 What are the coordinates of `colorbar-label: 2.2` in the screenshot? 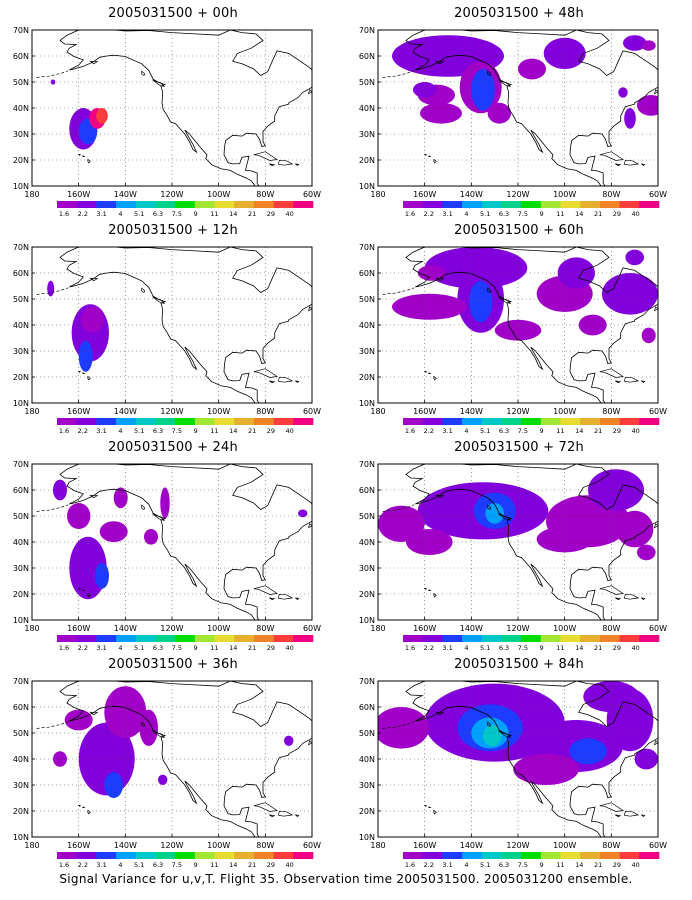 It's located at (83, 430).